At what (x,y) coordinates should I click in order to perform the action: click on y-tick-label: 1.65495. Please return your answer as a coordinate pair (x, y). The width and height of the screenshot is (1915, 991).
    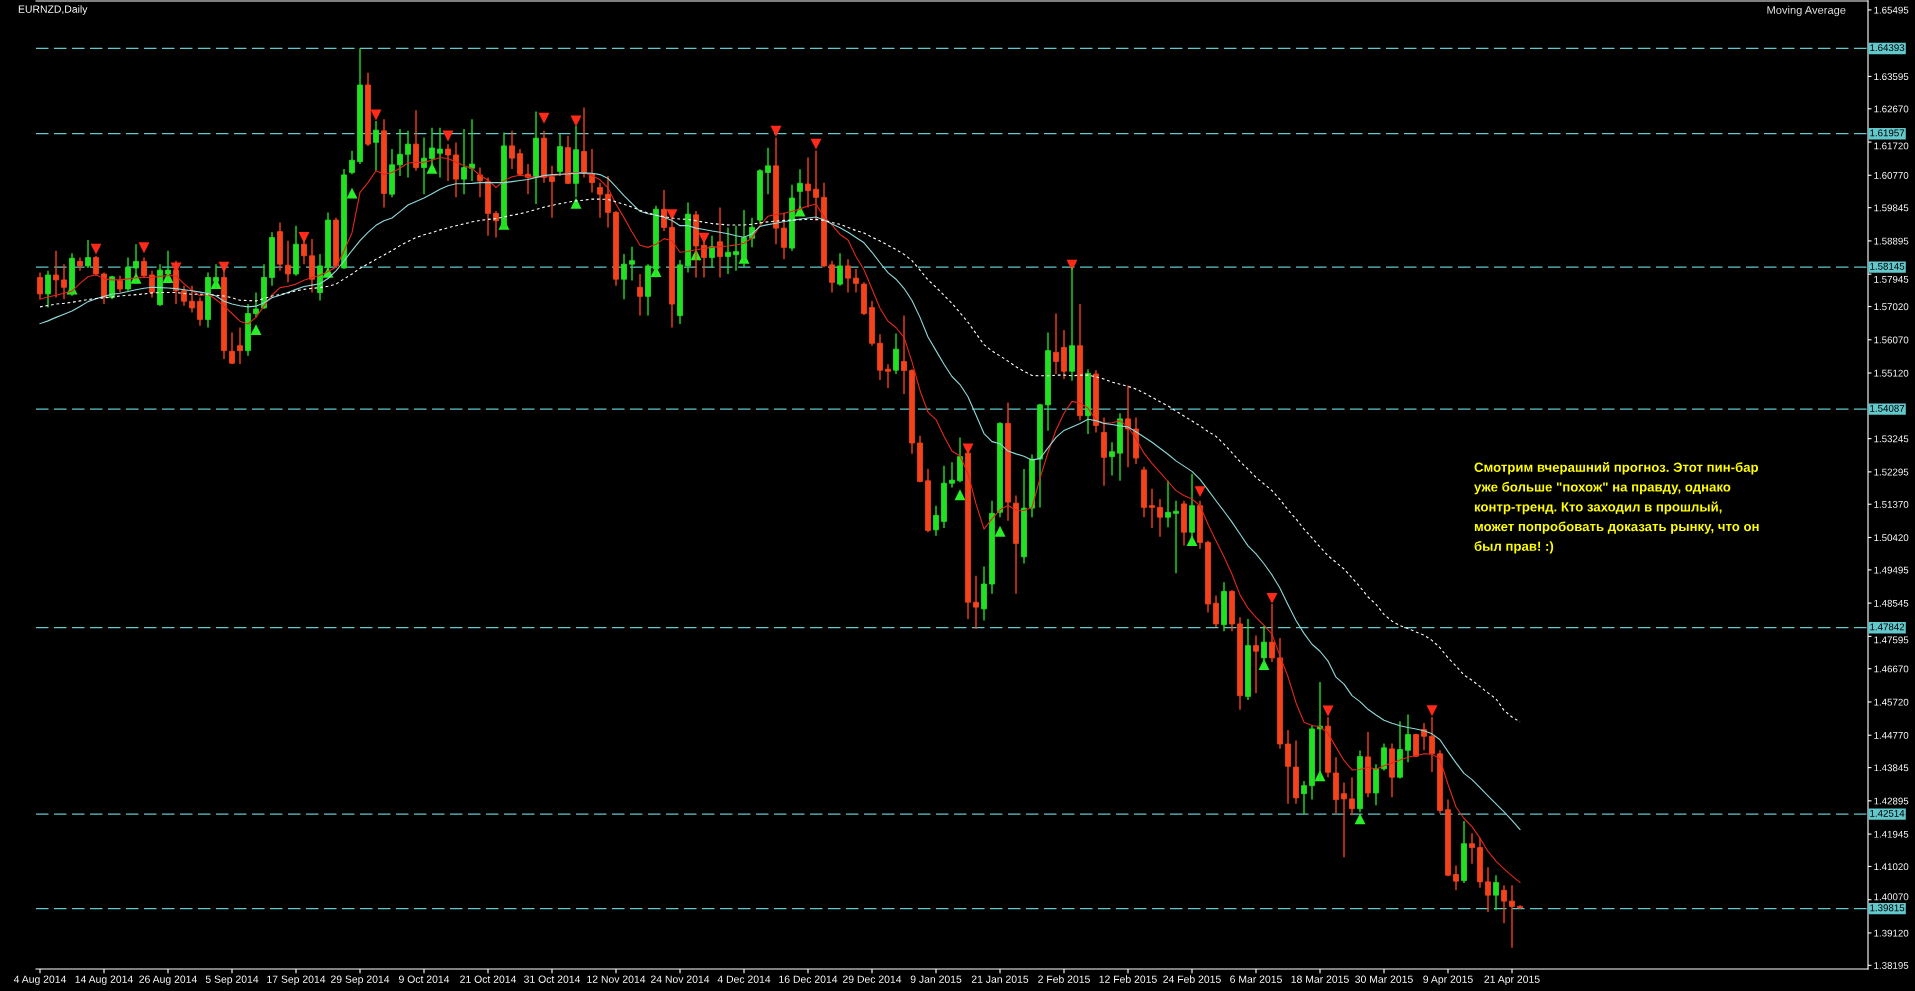
    Looking at the image, I should click on (1891, 10).